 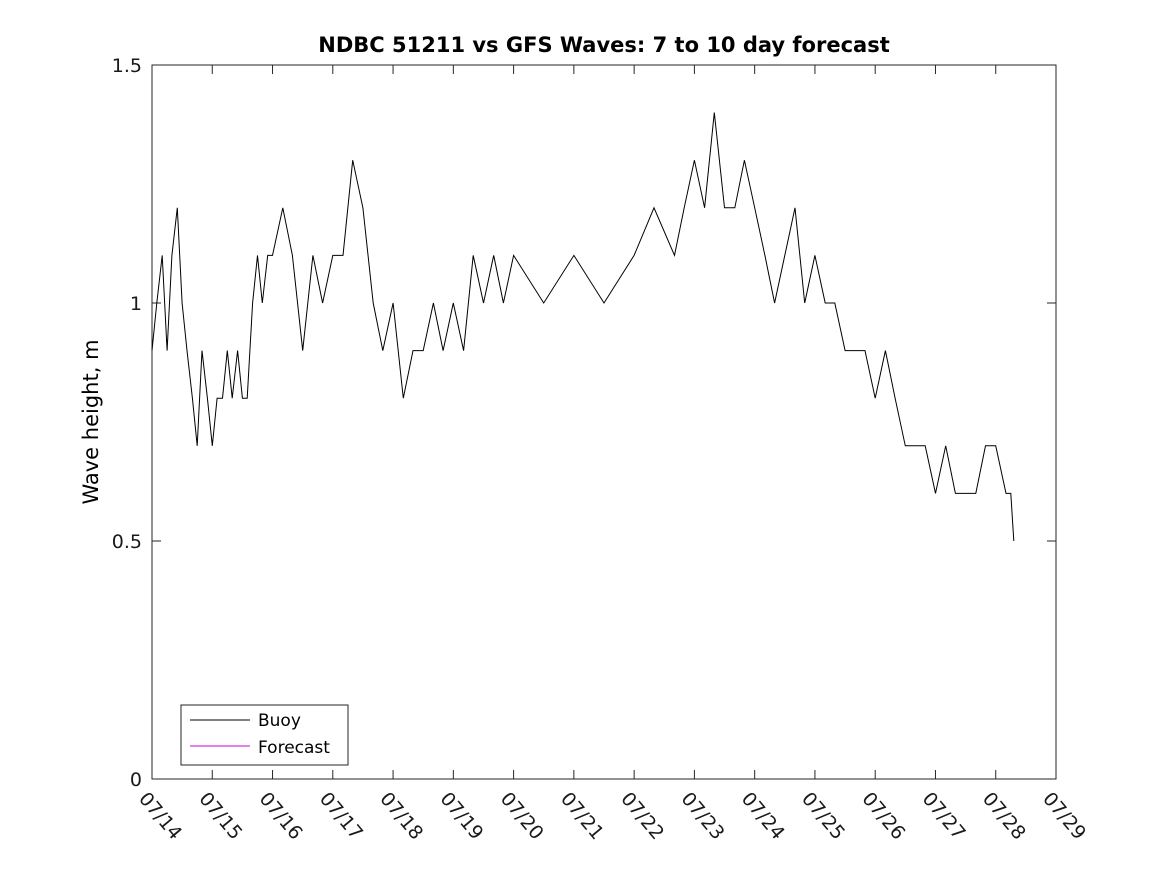 I want to click on y-tick-label: 1.5, so click(x=127, y=66).